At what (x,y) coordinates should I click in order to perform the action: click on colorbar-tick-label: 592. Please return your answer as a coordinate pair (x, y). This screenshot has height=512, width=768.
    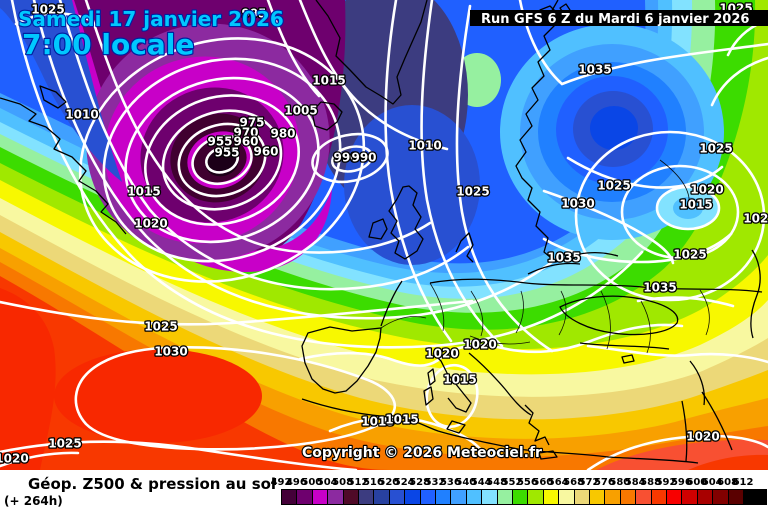
    Looking at the image, I should click on (666, 482).